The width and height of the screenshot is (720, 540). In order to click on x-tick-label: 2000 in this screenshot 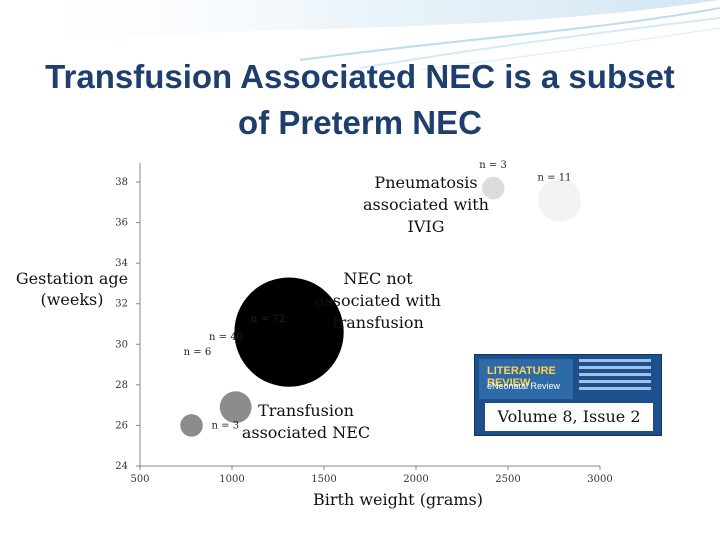, I will do `click(415, 479)`.